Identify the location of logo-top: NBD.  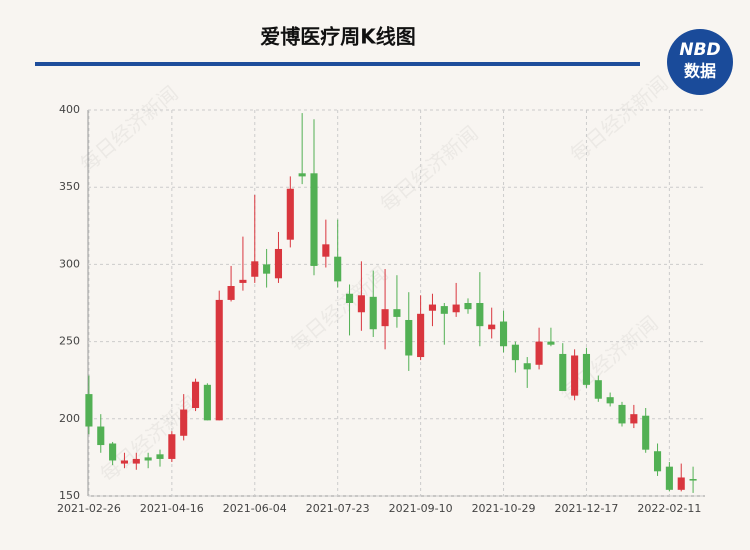
(699, 50).